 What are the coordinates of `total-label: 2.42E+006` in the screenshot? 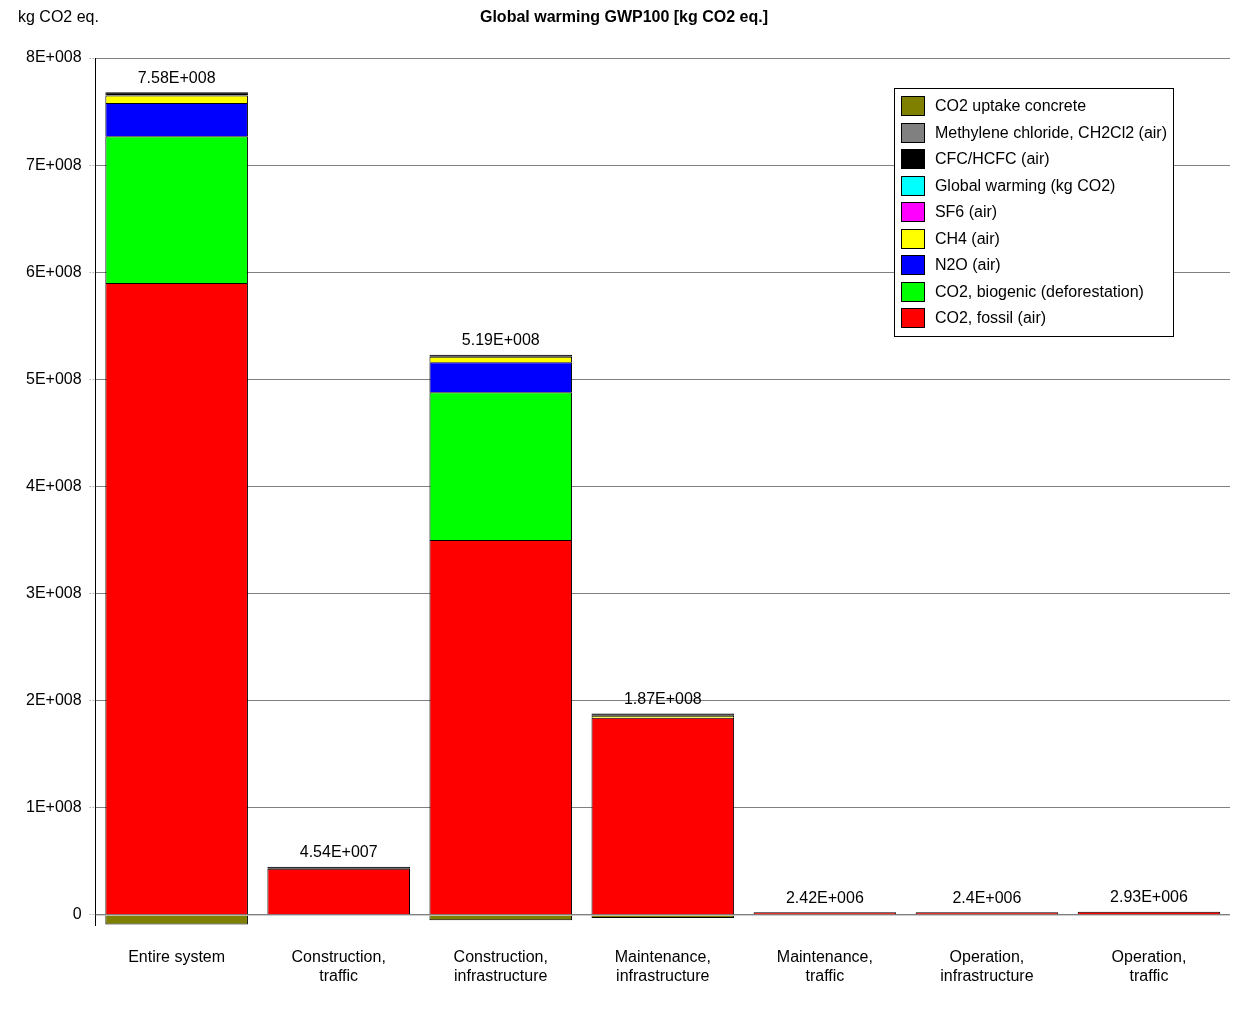 It's located at (824, 897).